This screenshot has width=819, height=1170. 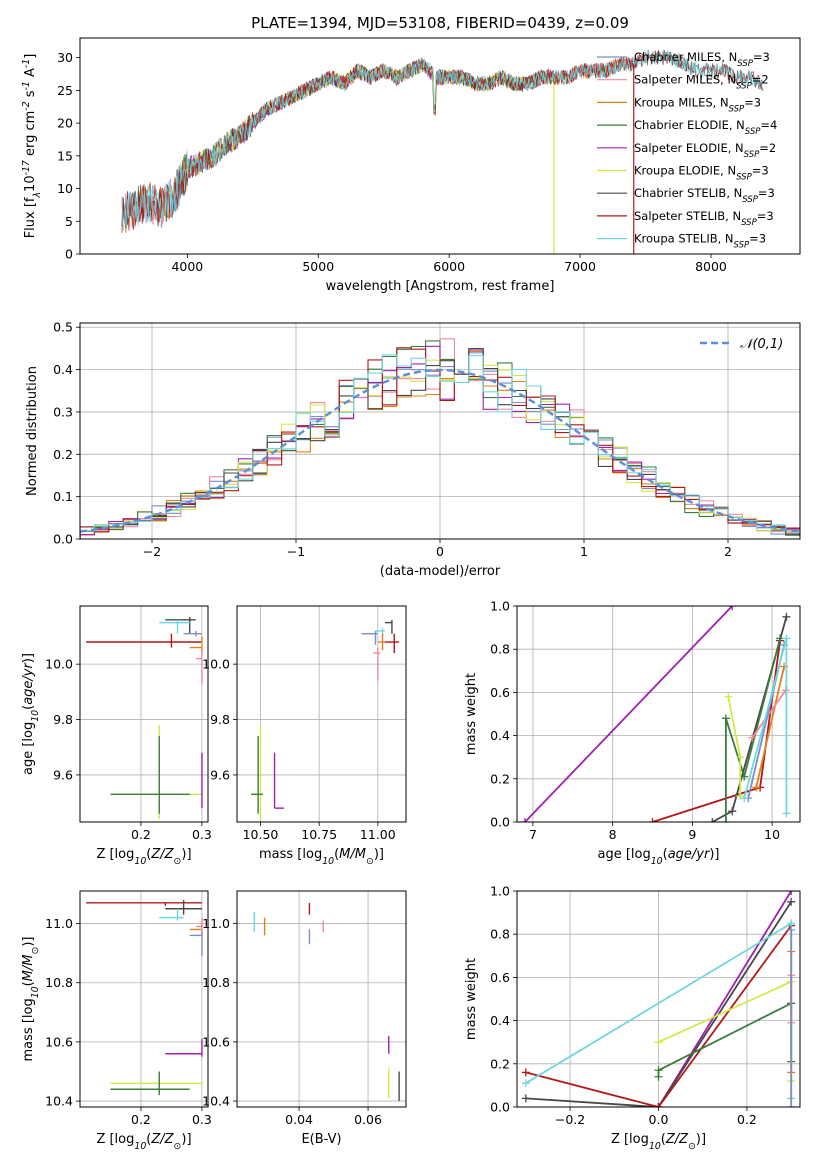 I want to click on y-tick-label: 25, so click(x=65, y=90).